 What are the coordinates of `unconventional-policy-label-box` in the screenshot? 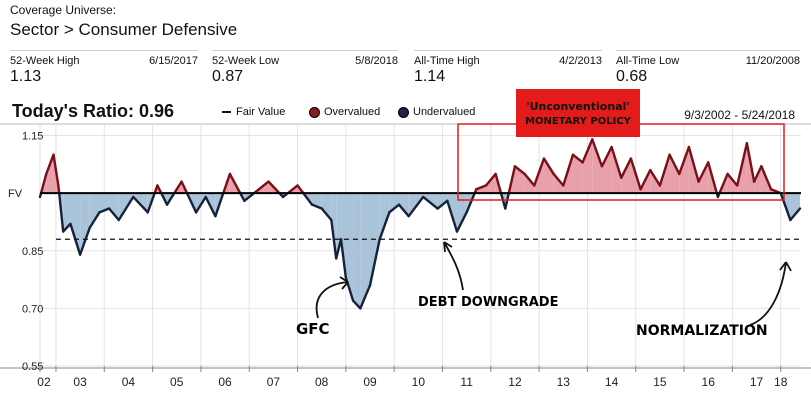 It's located at (578, 113).